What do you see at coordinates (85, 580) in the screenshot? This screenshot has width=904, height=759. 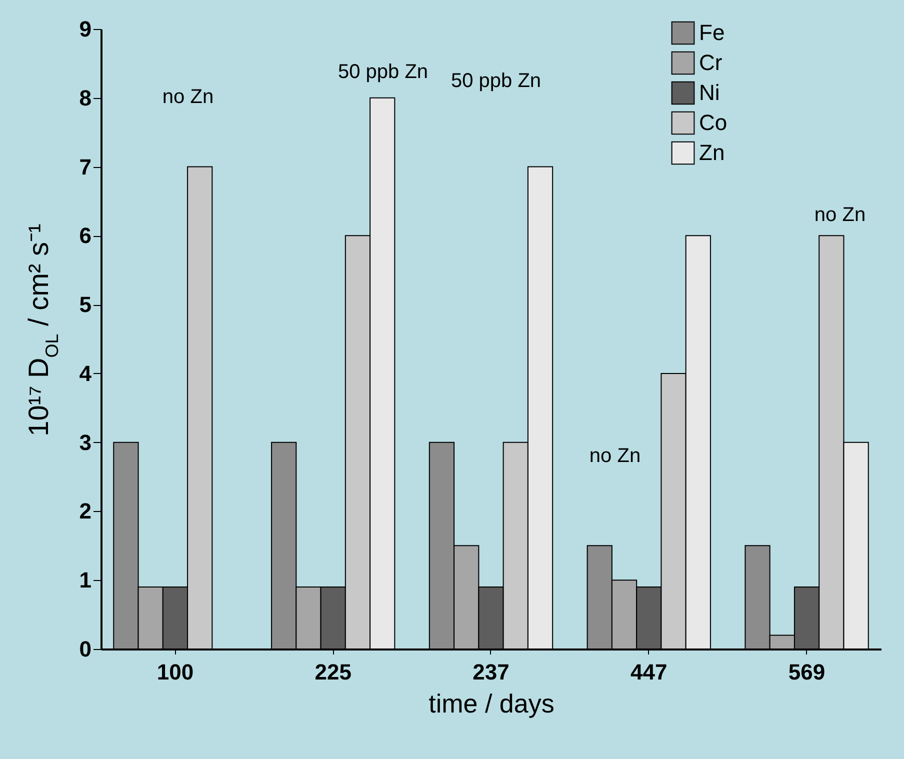 I see `y-tick-label: 1` at bounding box center [85, 580].